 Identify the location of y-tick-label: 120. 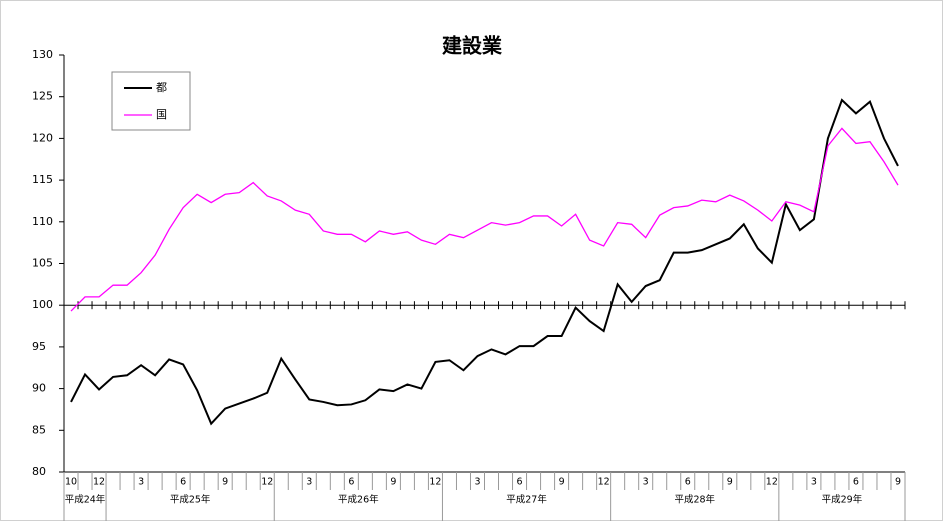
(42, 137).